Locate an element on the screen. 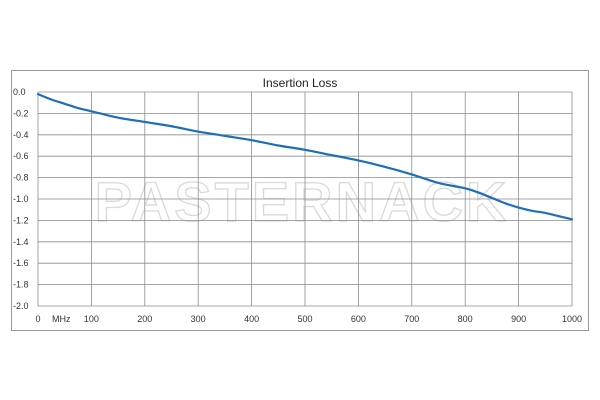 Image resolution: width=600 pixels, height=400 pixels. y-tick-label: -1.8 is located at coordinates (21, 285).